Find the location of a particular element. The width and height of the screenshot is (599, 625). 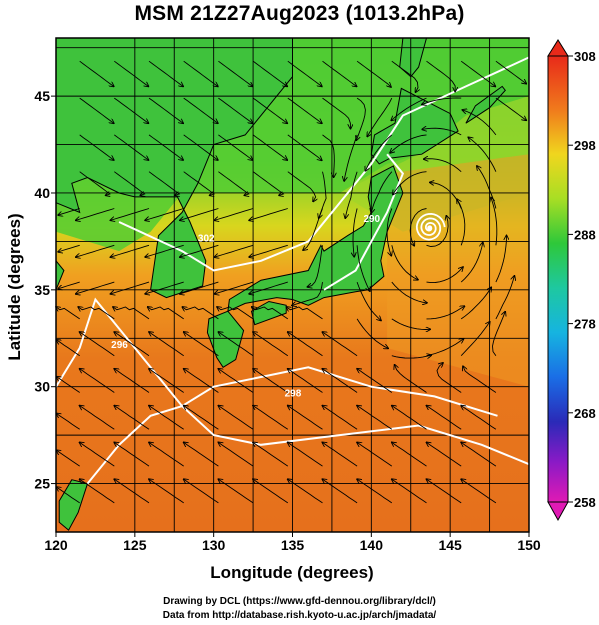

y-tick-label: 30 is located at coordinates (42, 387).